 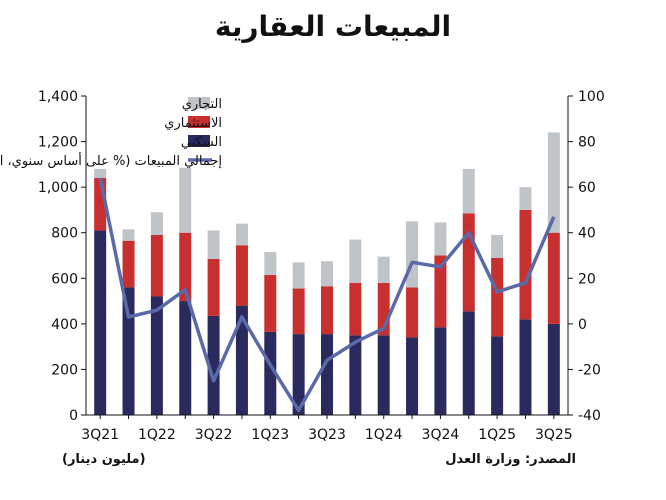 I want to click on right-tick-label: 60, so click(x=587, y=188).